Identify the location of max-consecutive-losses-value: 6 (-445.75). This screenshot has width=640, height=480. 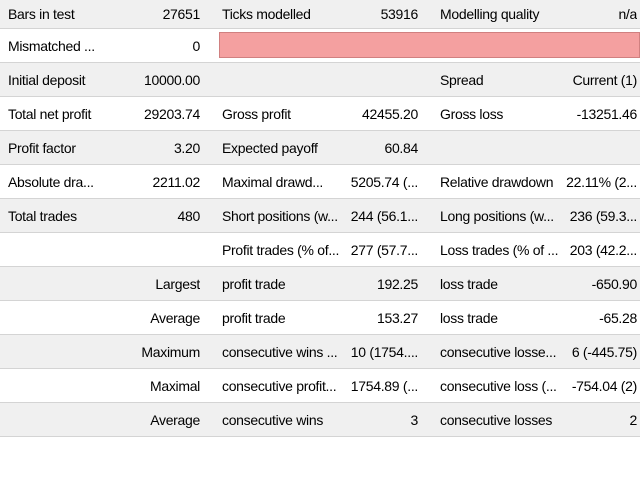
(604, 351).